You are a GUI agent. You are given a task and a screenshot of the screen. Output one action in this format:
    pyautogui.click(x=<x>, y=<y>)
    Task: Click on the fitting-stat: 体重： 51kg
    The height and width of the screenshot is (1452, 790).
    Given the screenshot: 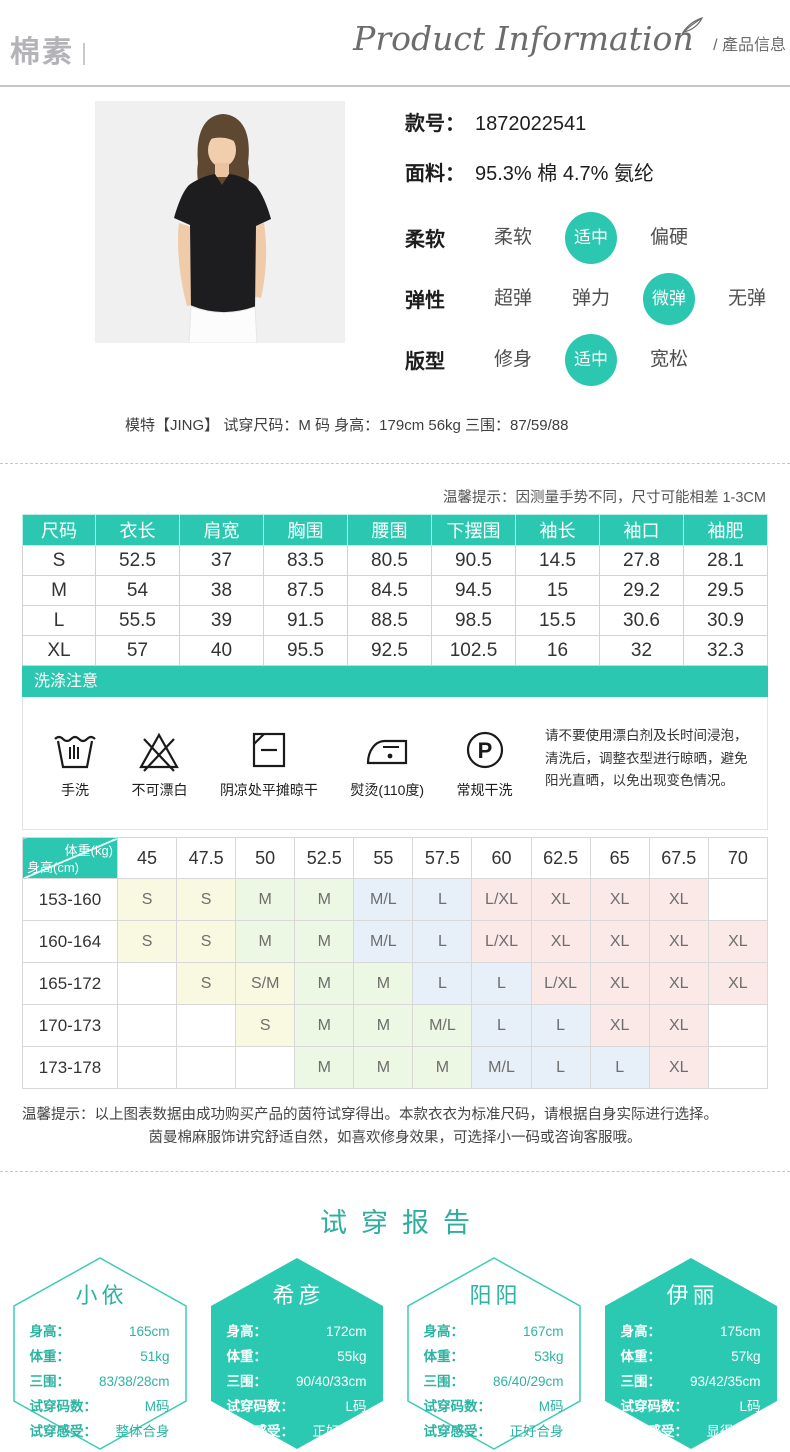 What is the action you would take?
    pyautogui.click(x=100, y=1356)
    